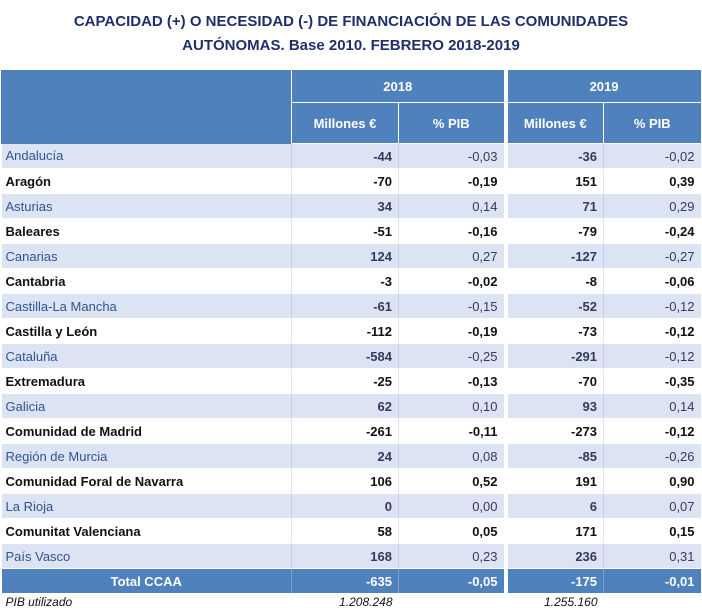 The width and height of the screenshot is (702, 611). Describe the element at coordinates (451, 231) in the screenshot. I see `pib-2018: -0,16` at that location.